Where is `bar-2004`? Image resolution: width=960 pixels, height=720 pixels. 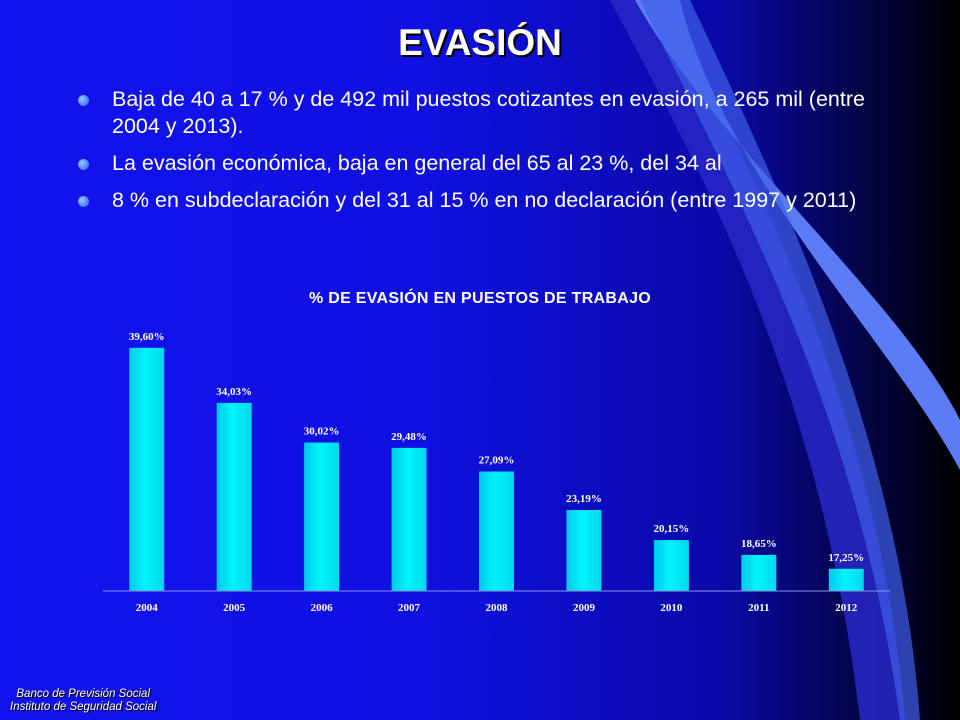
bar-2004 is located at coordinates (147, 469).